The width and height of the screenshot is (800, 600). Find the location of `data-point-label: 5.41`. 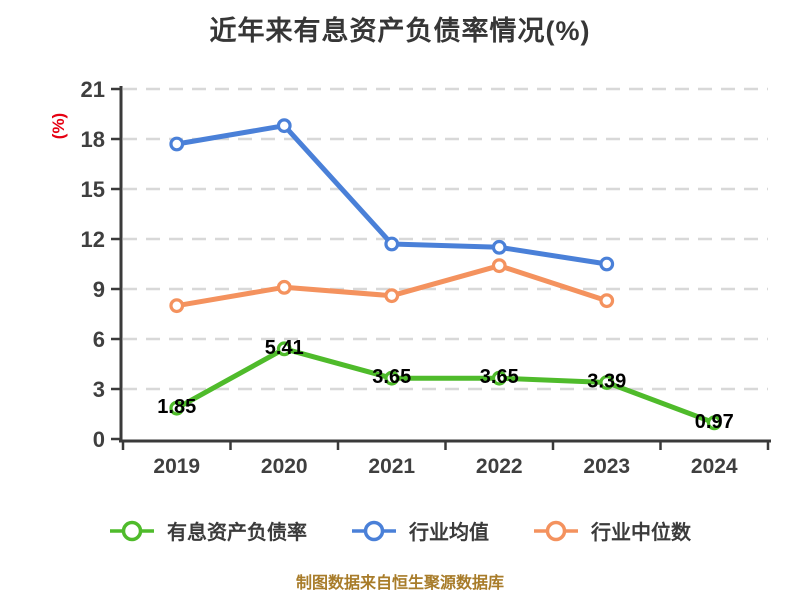

data-point-label: 5.41 is located at coordinates (284, 348).